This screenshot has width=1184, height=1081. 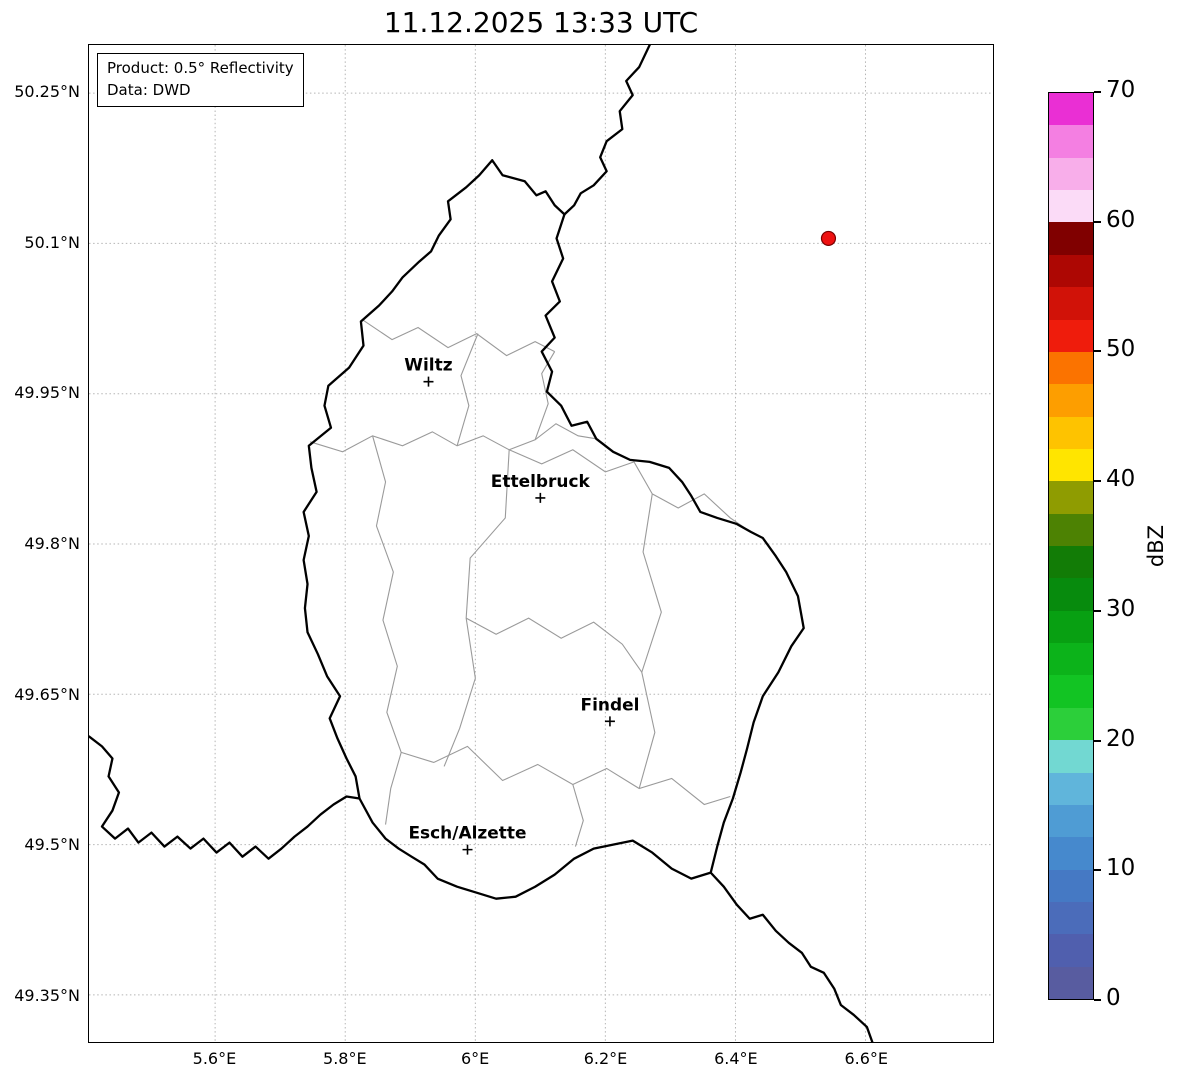 I want to click on info-product: Product: 0.5° Reflectivity, so click(x=200, y=68).